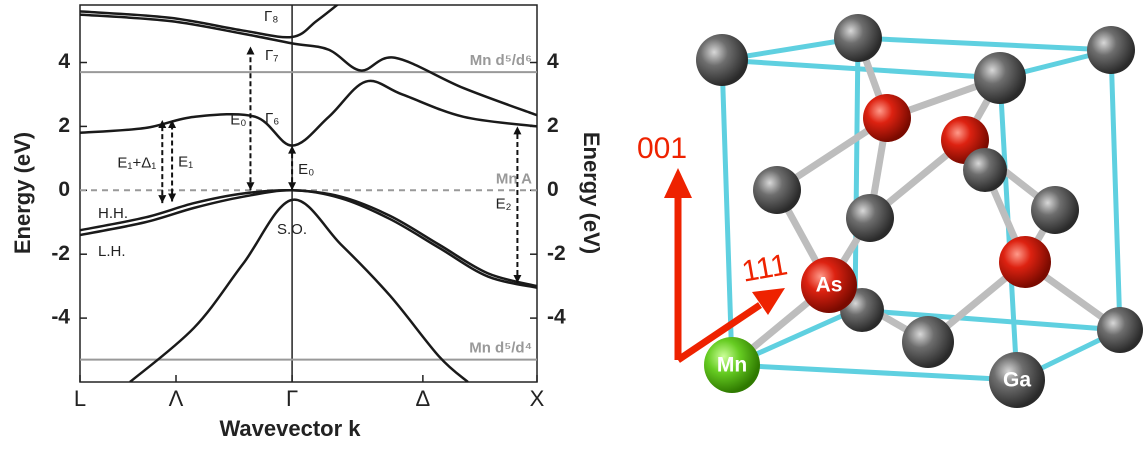 This screenshot has height=449, width=1143. Describe the element at coordinates (113, 213) in the screenshot. I see `band-label: H.H.` at that location.